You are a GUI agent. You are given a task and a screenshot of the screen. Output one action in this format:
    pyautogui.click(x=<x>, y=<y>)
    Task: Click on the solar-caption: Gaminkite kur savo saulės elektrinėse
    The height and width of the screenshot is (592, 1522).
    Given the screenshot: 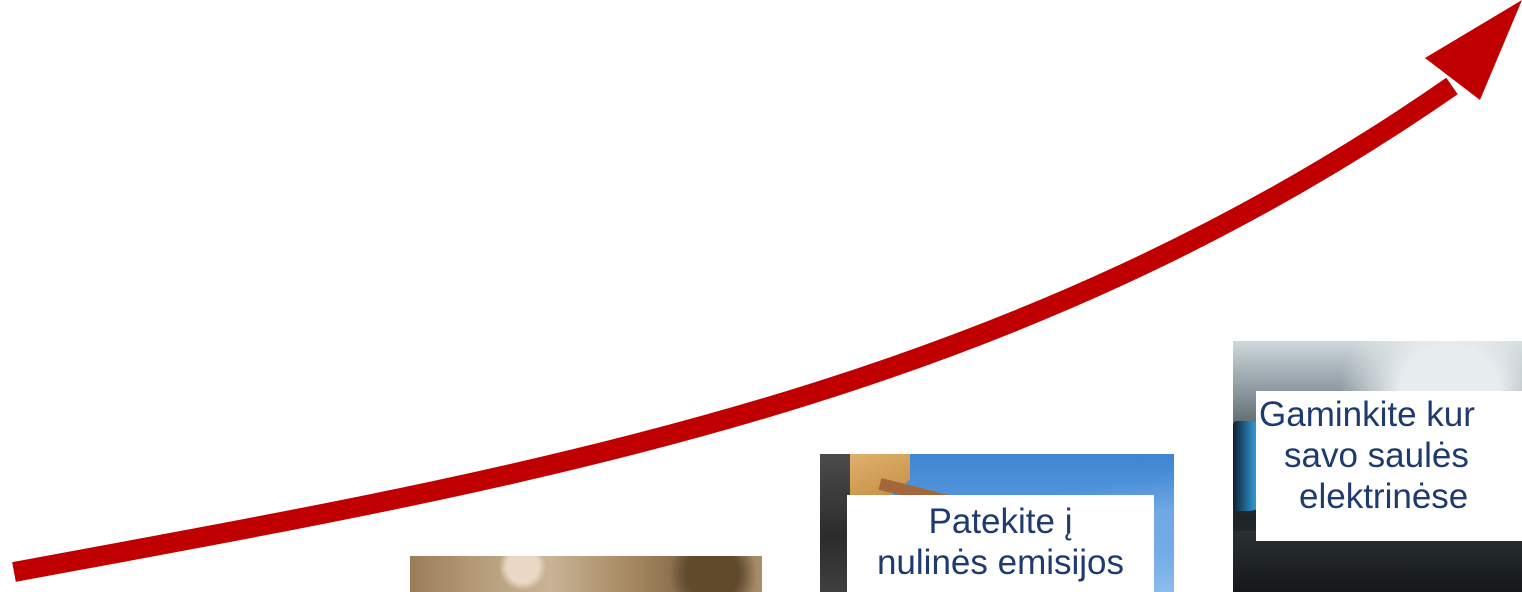 What is the action you would take?
    pyautogui.click(x=1389, y=466)
    